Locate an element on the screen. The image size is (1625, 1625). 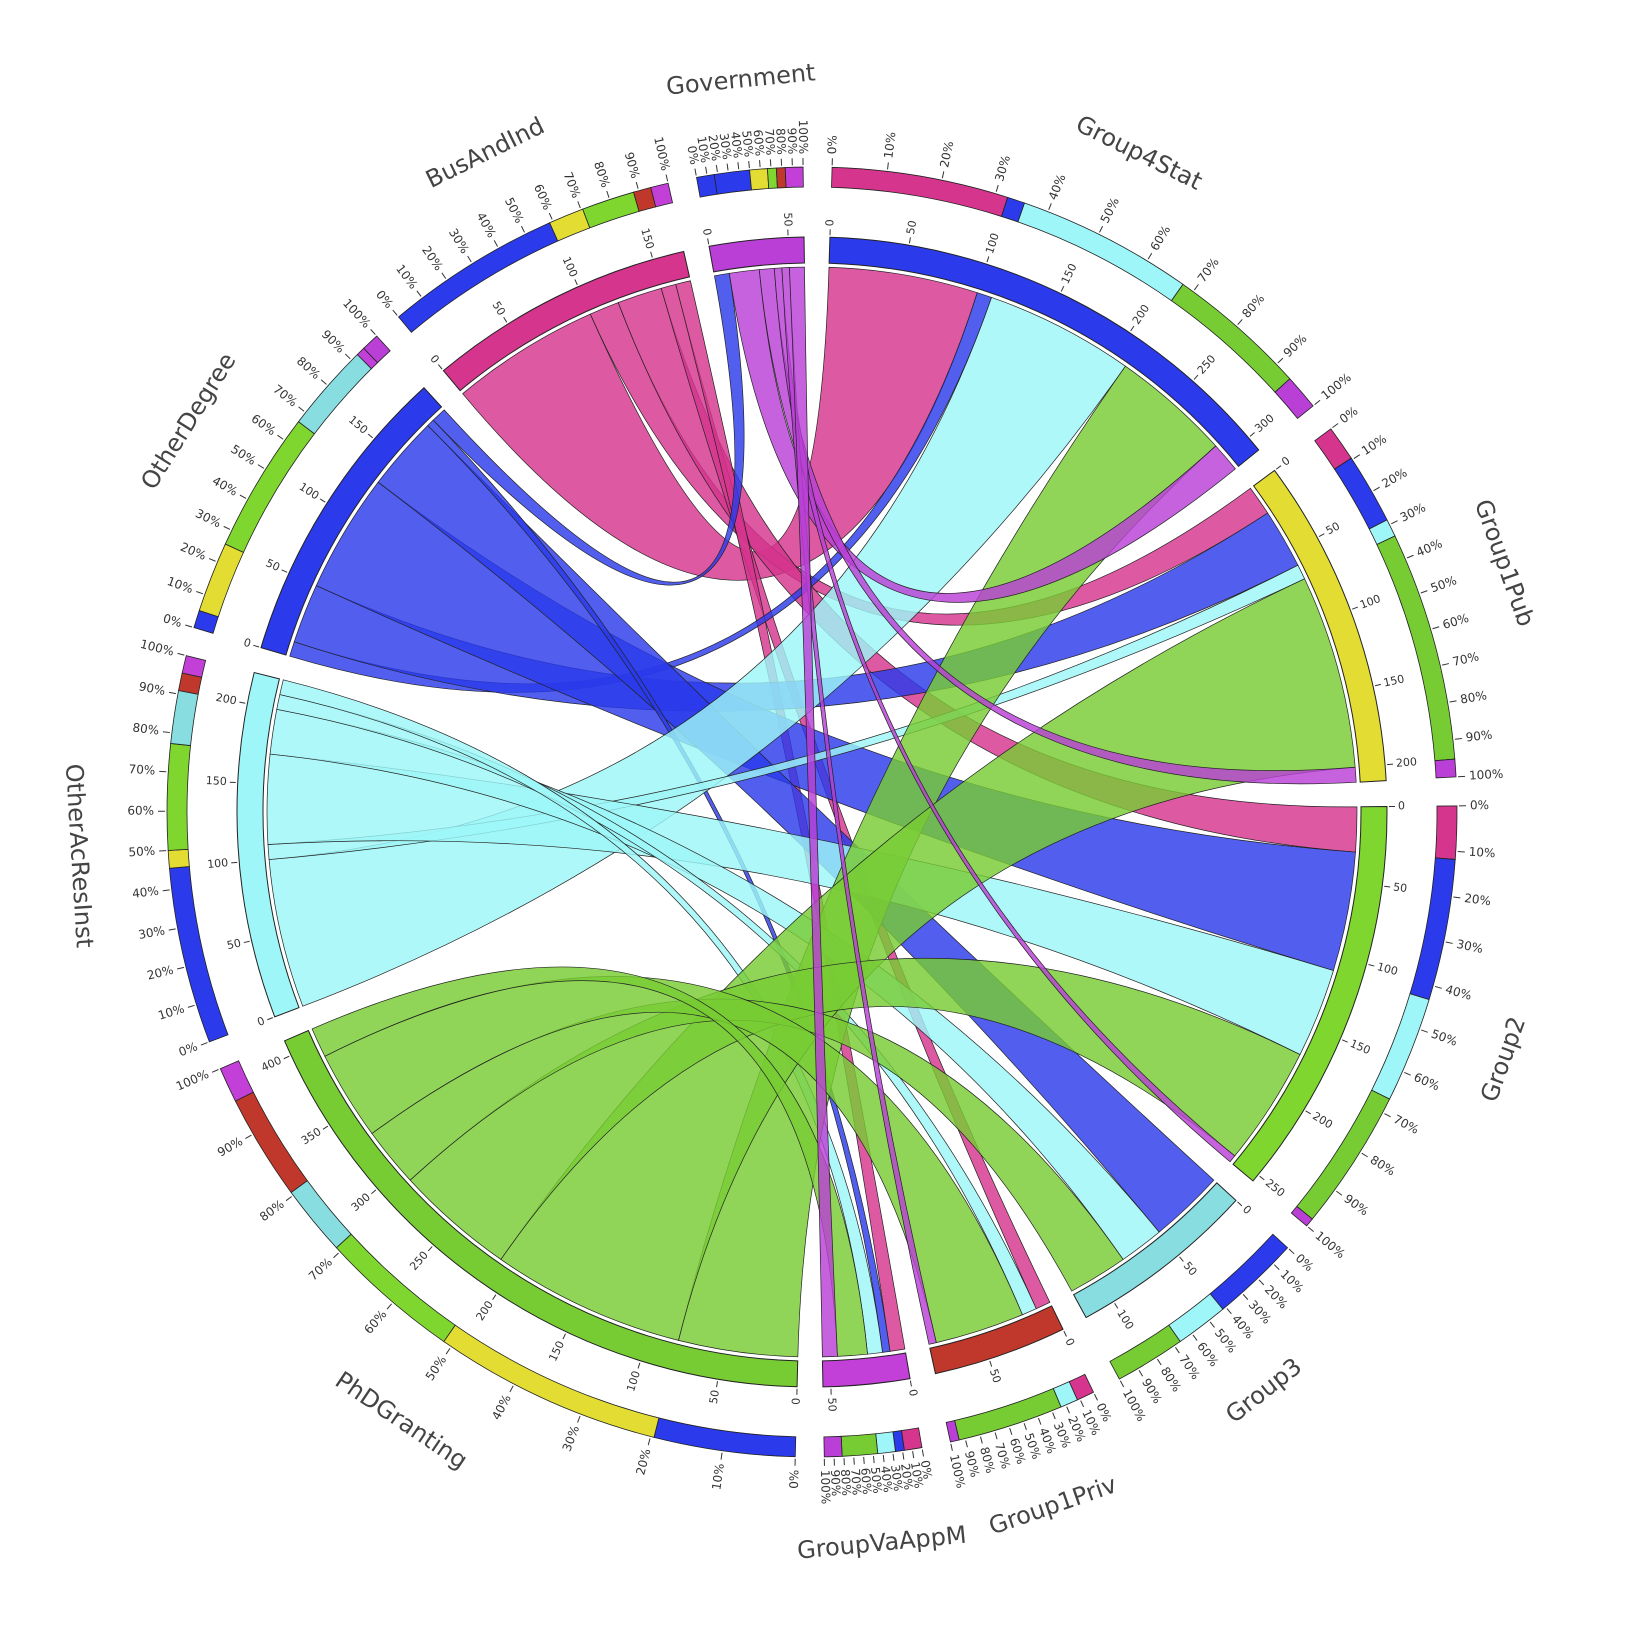
percent-tick-label: 80% is located at coordinates (602, 175).